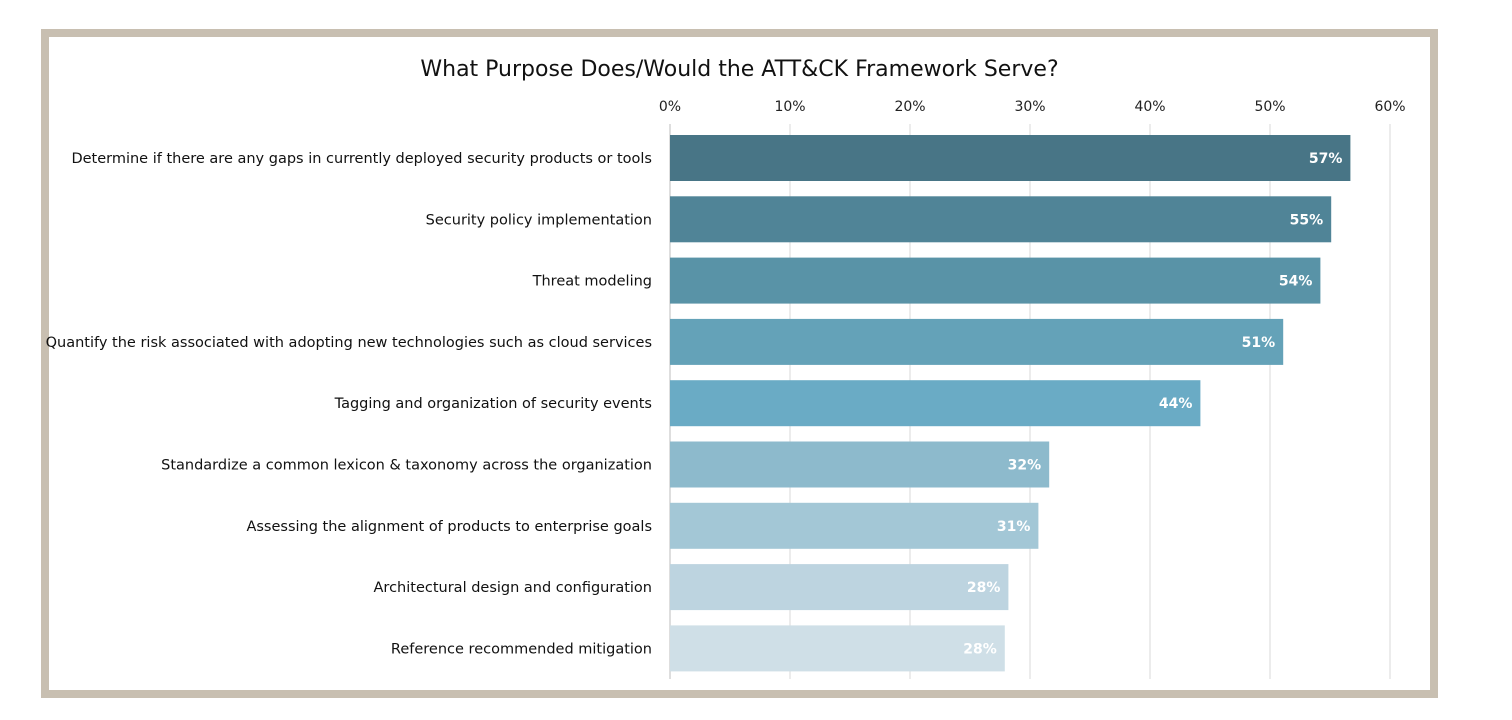  Describe the element at coordinates (1025, 466) in the screenshot. I see `data-label: 32%` at that location.